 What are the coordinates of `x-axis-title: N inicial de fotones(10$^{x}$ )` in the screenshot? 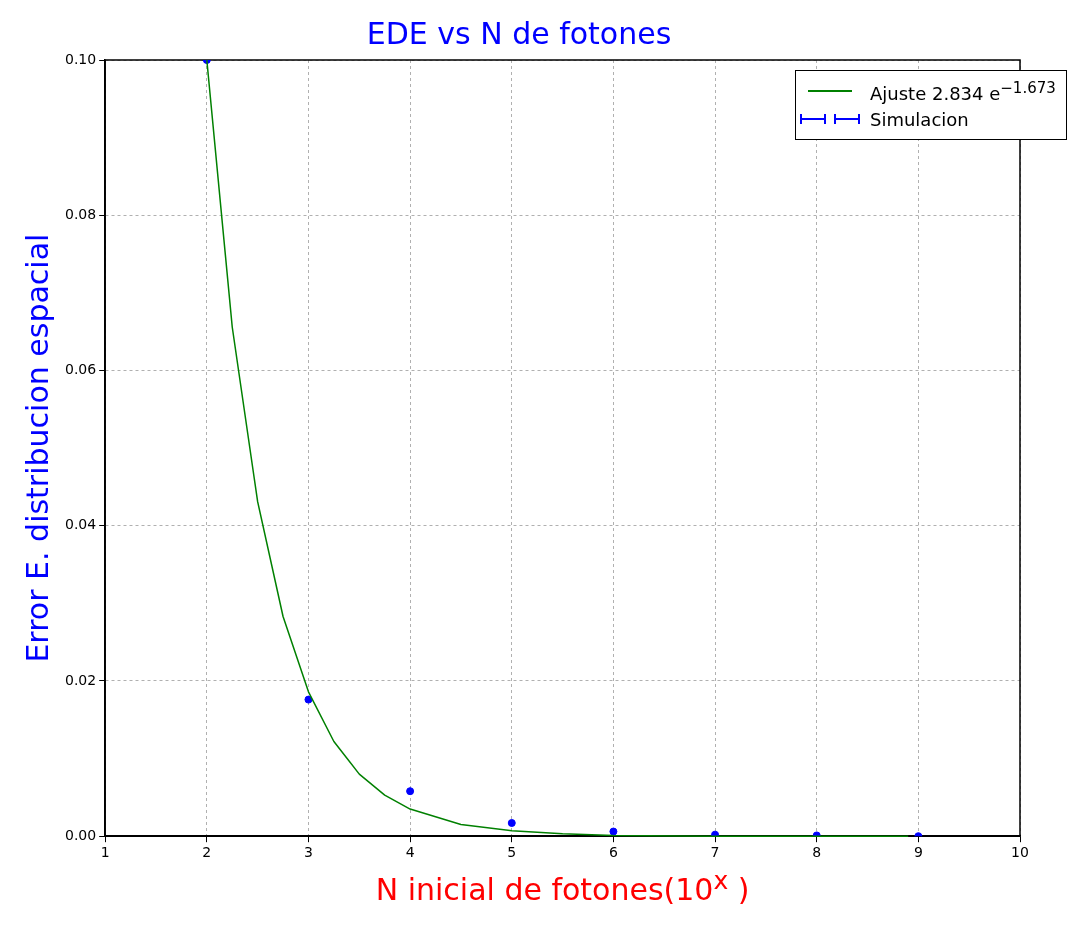 It's located at (562, 887).